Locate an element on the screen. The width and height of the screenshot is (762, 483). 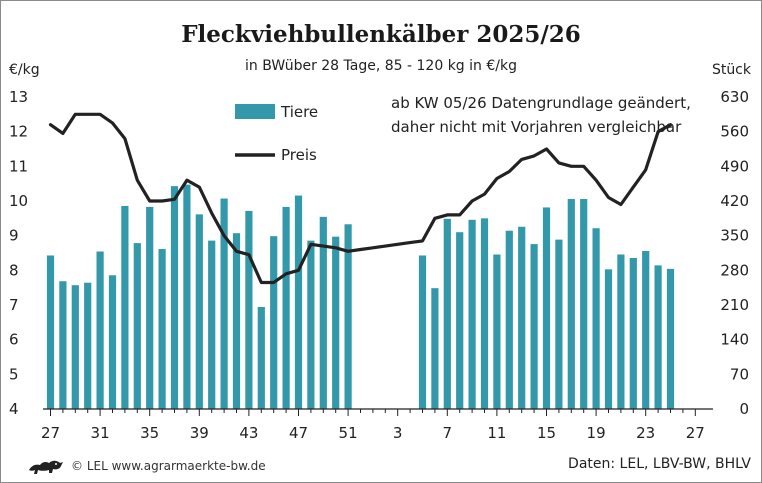
legend-label-preis: Preis is located at coordinates (299, 155).